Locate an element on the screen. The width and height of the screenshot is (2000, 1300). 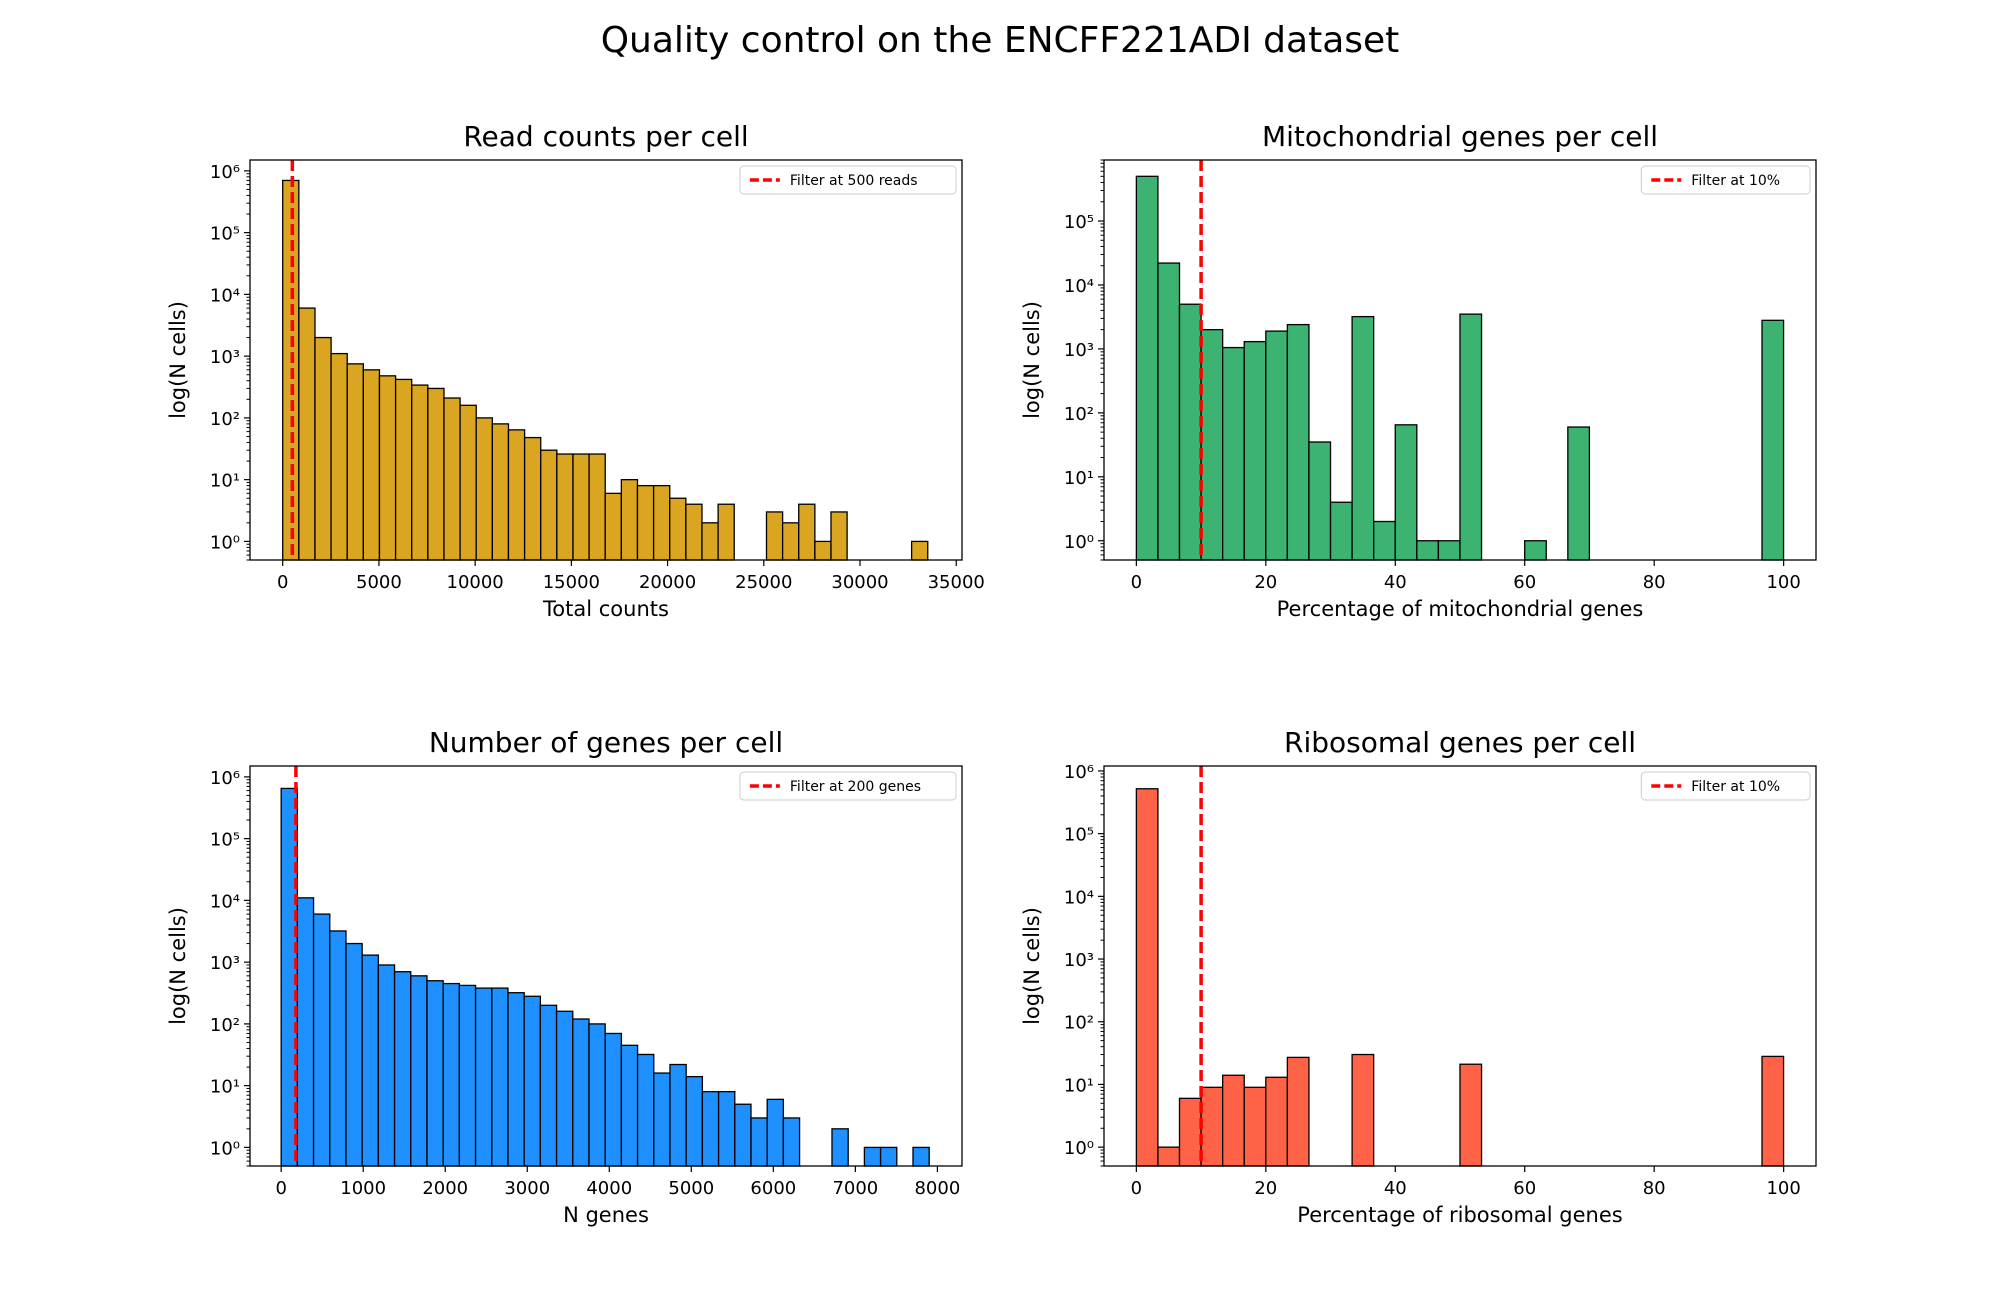
x-axis-label: Percentage of ribosomal genes is located at coordinates (1459, 1215).